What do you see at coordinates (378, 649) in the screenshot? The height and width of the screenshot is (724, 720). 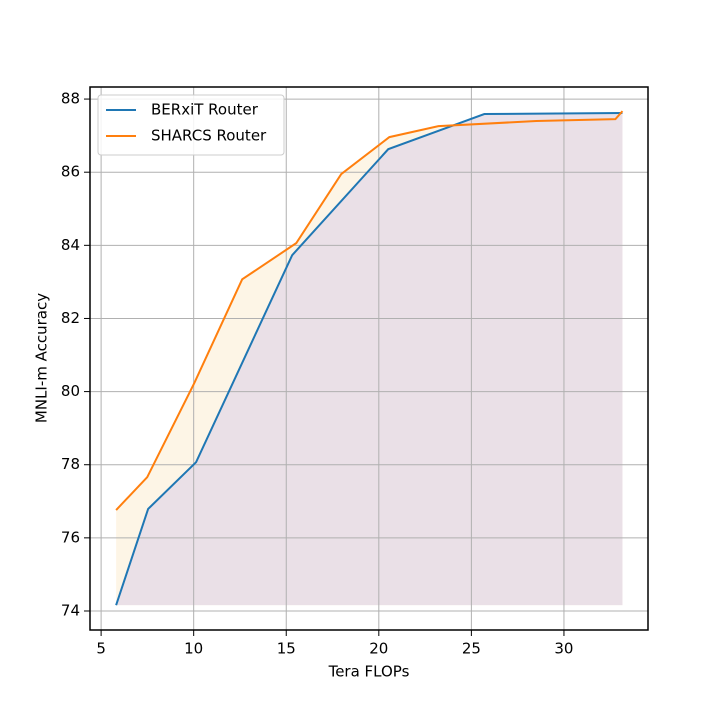 I see `x-tick-label: 20` at bounding box center [378, 649].